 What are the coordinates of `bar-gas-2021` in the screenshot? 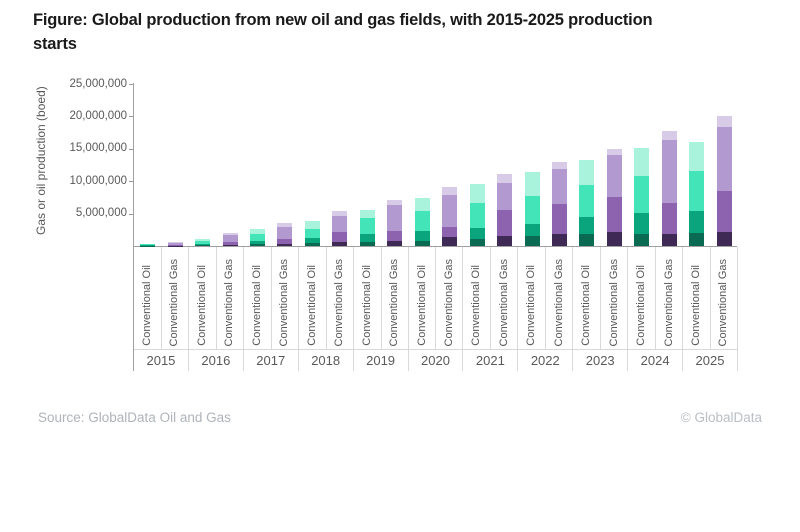 It's located at (505, 210).